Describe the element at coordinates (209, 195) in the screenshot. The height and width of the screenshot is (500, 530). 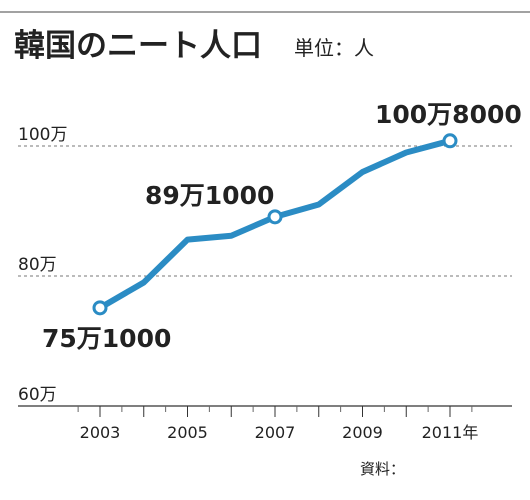
I see `data-label: 89万1000` at that location.